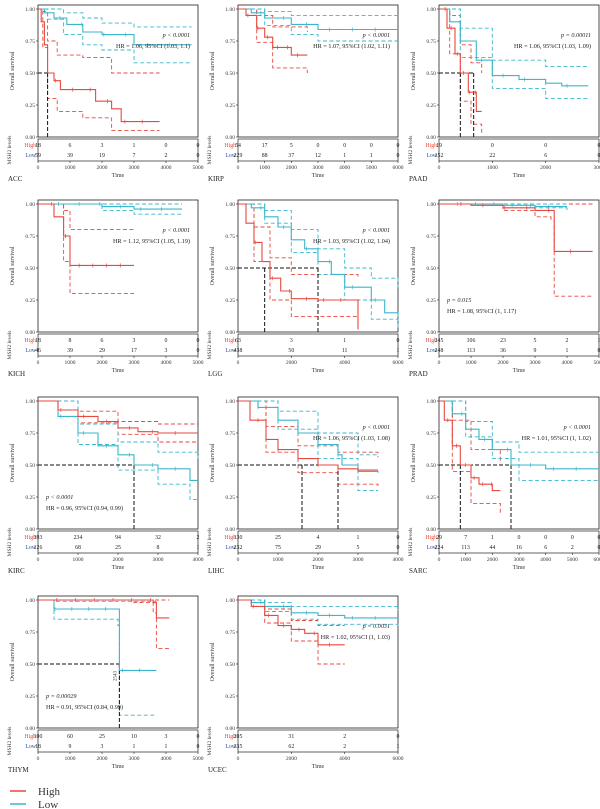 The image size is (600, 809). I want to click on risk-low-count: 39, so click(70, 351).